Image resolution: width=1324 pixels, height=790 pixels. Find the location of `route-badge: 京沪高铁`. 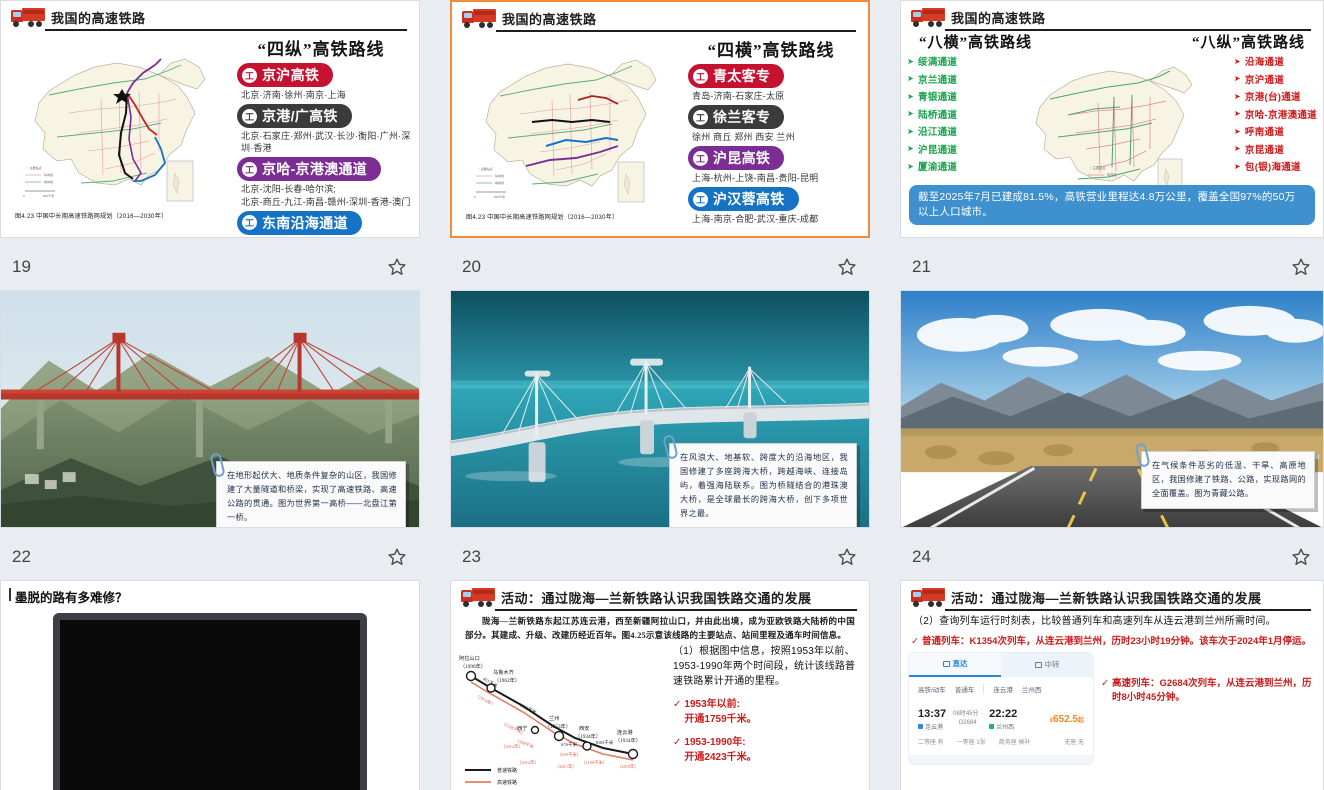

route-badge: 京沪高铁 is located at coordinates (285, 75).